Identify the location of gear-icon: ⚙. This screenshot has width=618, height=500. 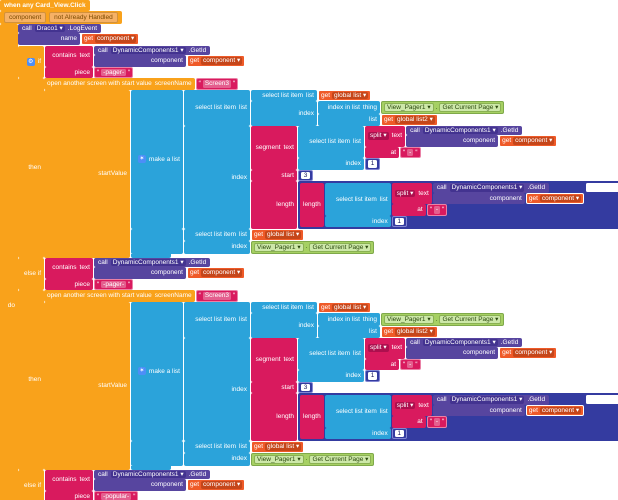
(30, 61).